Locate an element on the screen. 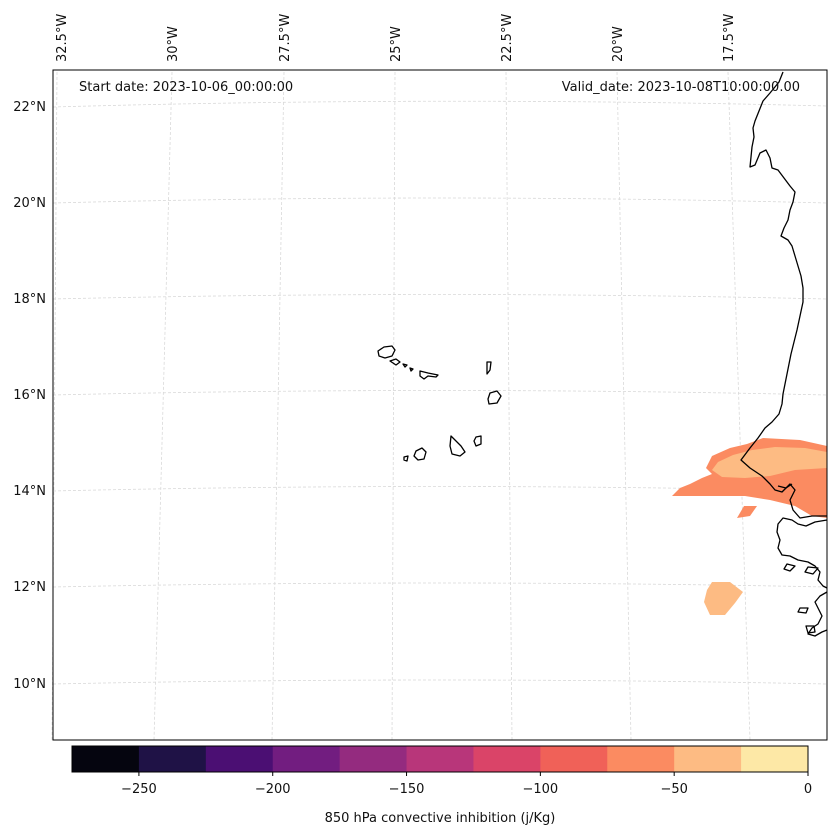  cin-region-strip is located at coordinates (747, 512).